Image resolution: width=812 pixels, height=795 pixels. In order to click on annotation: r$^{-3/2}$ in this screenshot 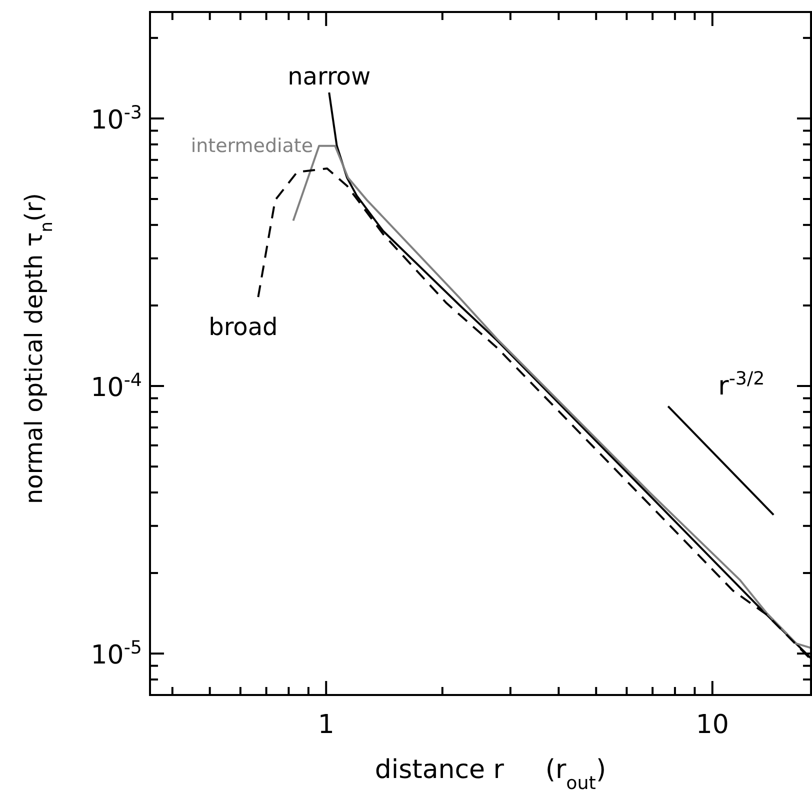, I will do `click(741, 385)`.